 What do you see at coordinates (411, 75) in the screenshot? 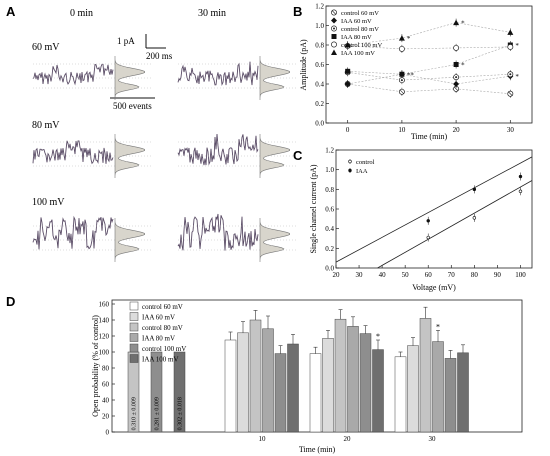
I see `significance-b: **` at bounding box center [411, 75].